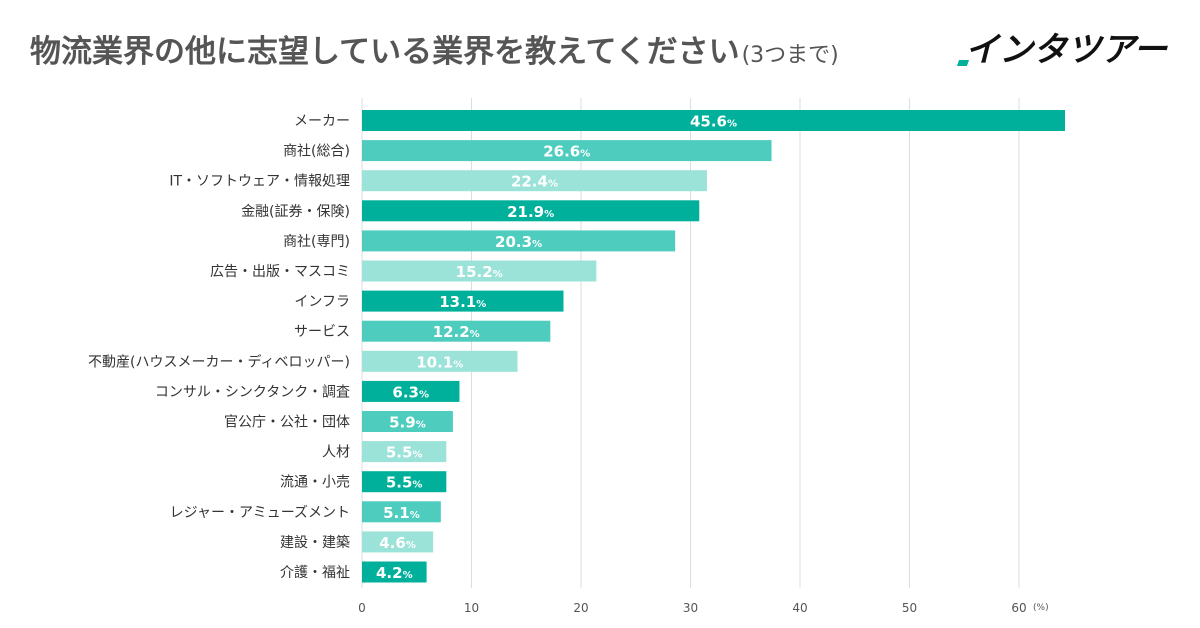  What do you see at coordinates (252, 392) in the screenshot?
I see `category-label: コンサル・シンクタンク・調査` at bounding box center [252, 392].